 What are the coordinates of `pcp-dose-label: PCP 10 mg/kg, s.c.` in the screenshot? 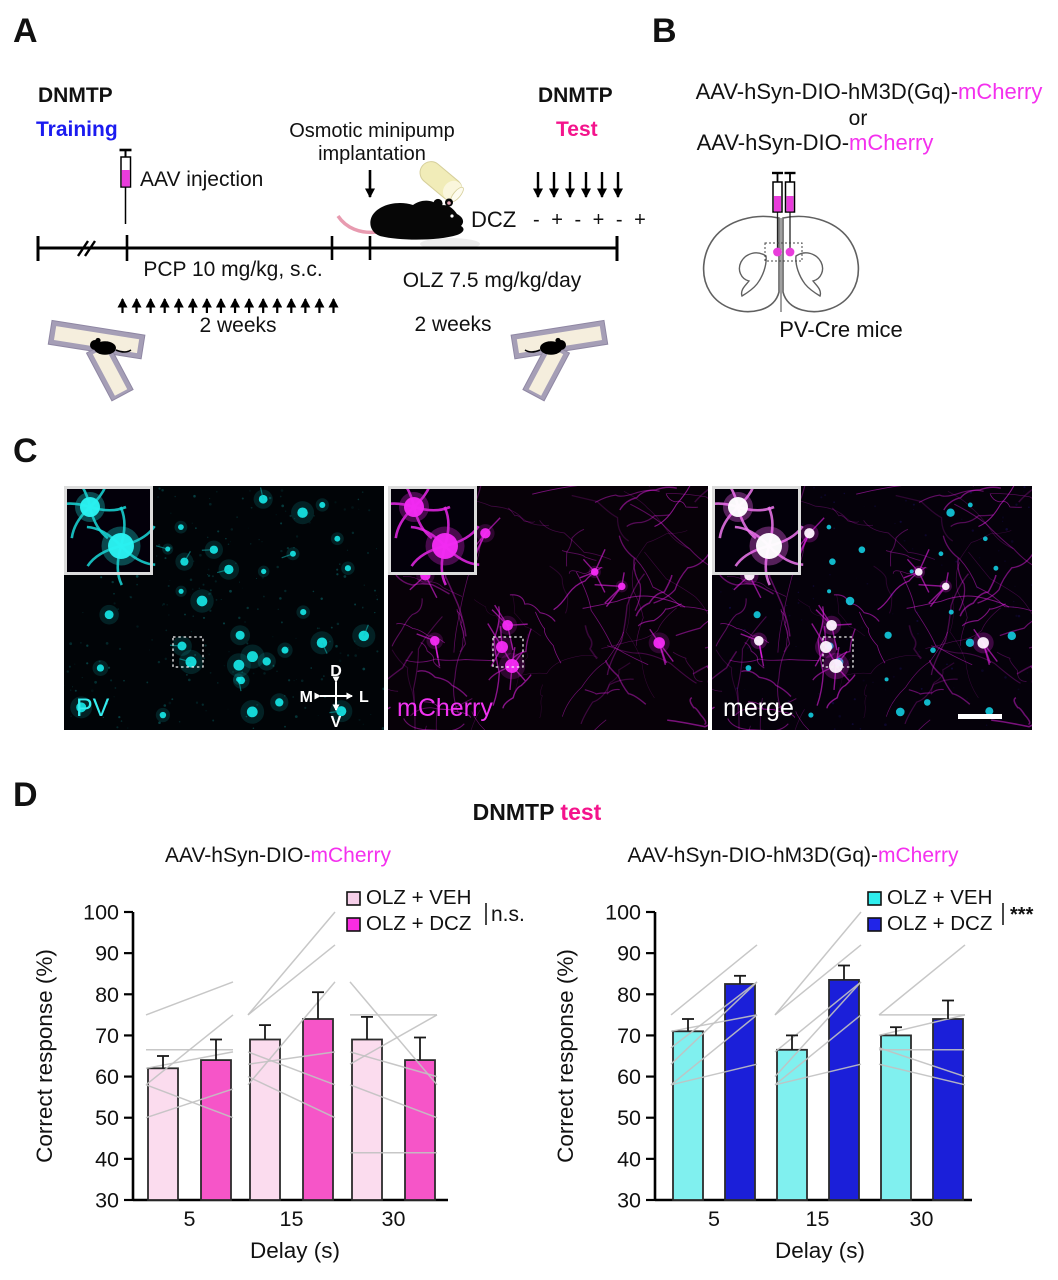 It's located at (233, 269).